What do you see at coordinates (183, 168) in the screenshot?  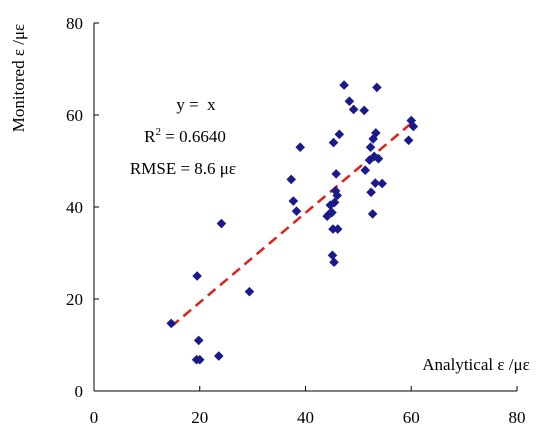 I see `rmse-label: RMSE = 8.6 με` at bounding box center [183, 168].